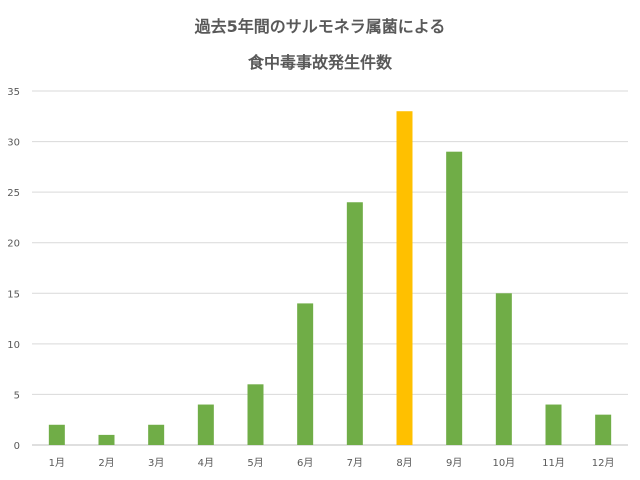 This screenshot has width=640, height=480. Describe the element at coordinates (13, 345) in the screenshot. I see `y-tick-label: 10` at that location.